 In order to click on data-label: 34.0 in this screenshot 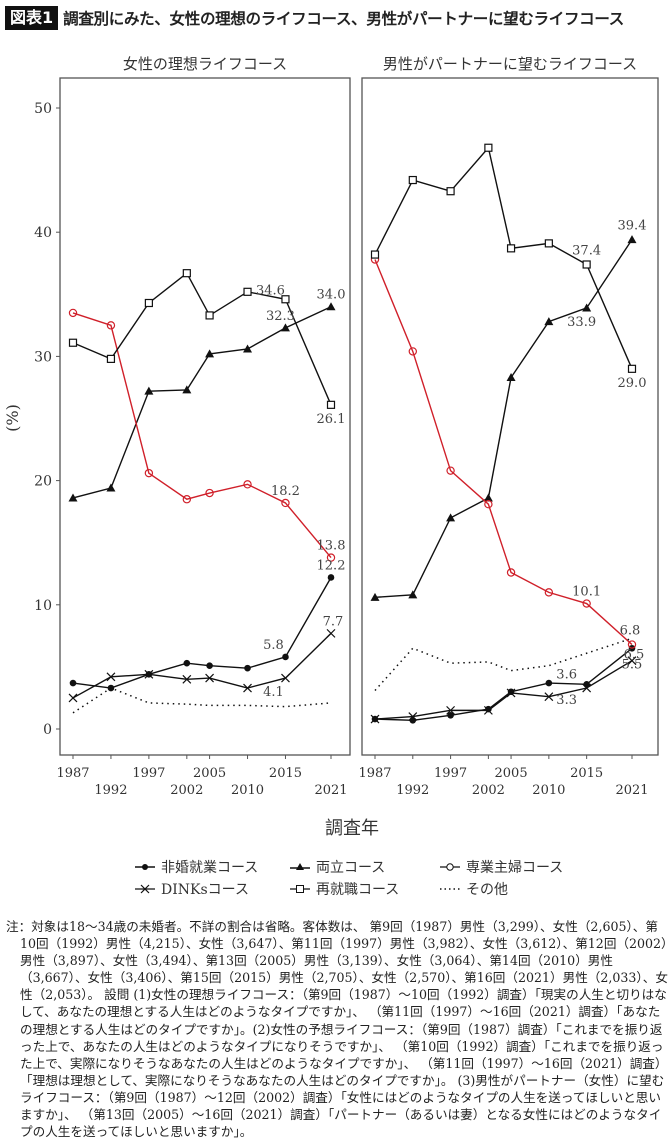, I will do `click(331, 295)`.